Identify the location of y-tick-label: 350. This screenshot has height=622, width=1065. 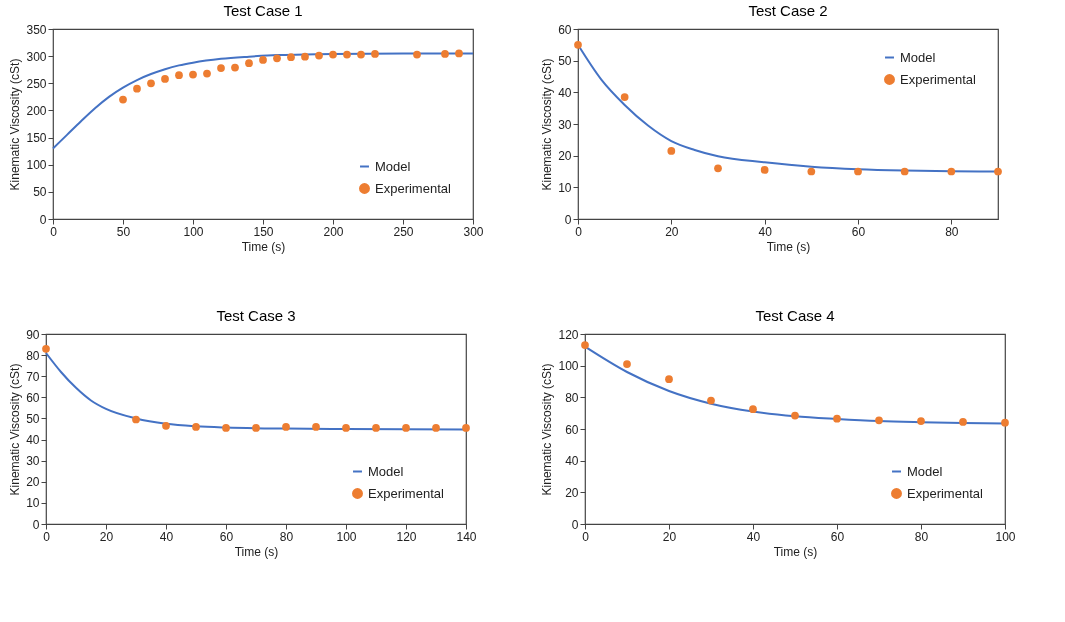
(36, 29).